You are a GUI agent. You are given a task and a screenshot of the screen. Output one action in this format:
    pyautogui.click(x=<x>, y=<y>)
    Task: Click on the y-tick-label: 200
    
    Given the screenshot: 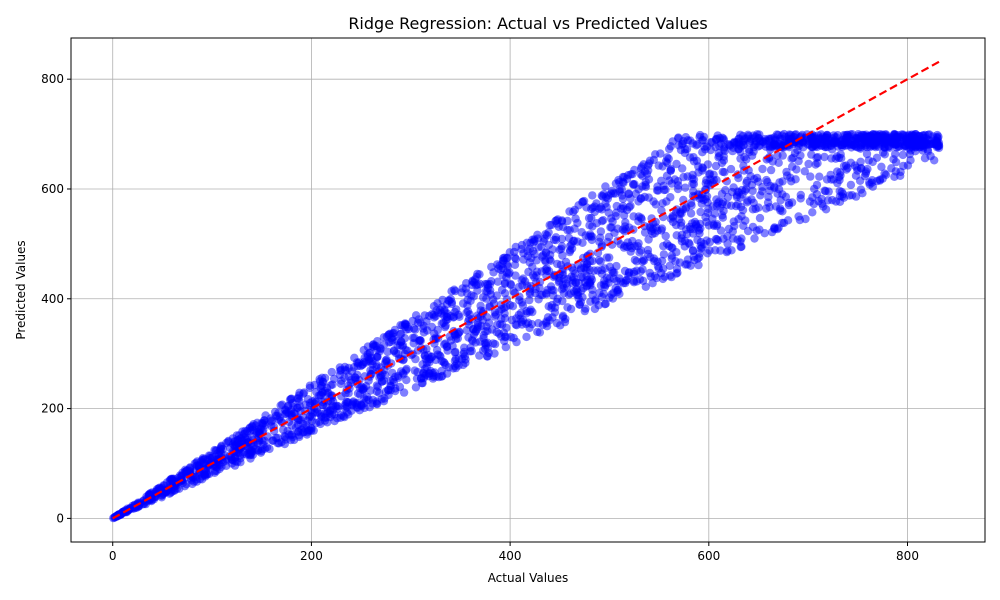 What is the action you would take?
    pyautogui.click(x=52, y=409)
    